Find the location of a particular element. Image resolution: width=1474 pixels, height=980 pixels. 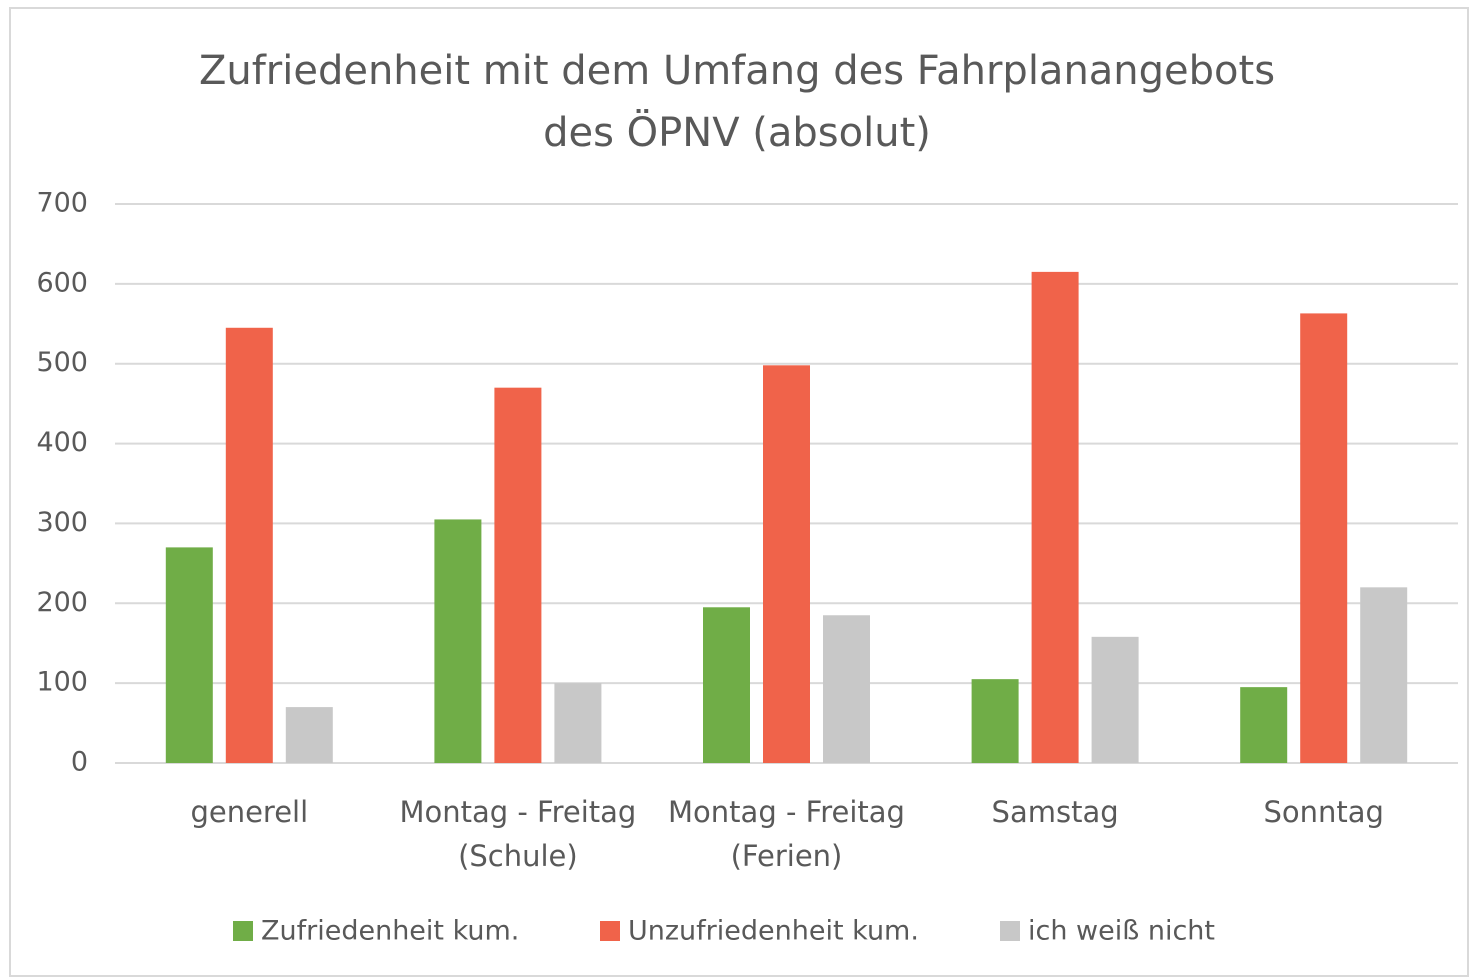

y-tick-label: 300 is located at coordinates (62, 522).